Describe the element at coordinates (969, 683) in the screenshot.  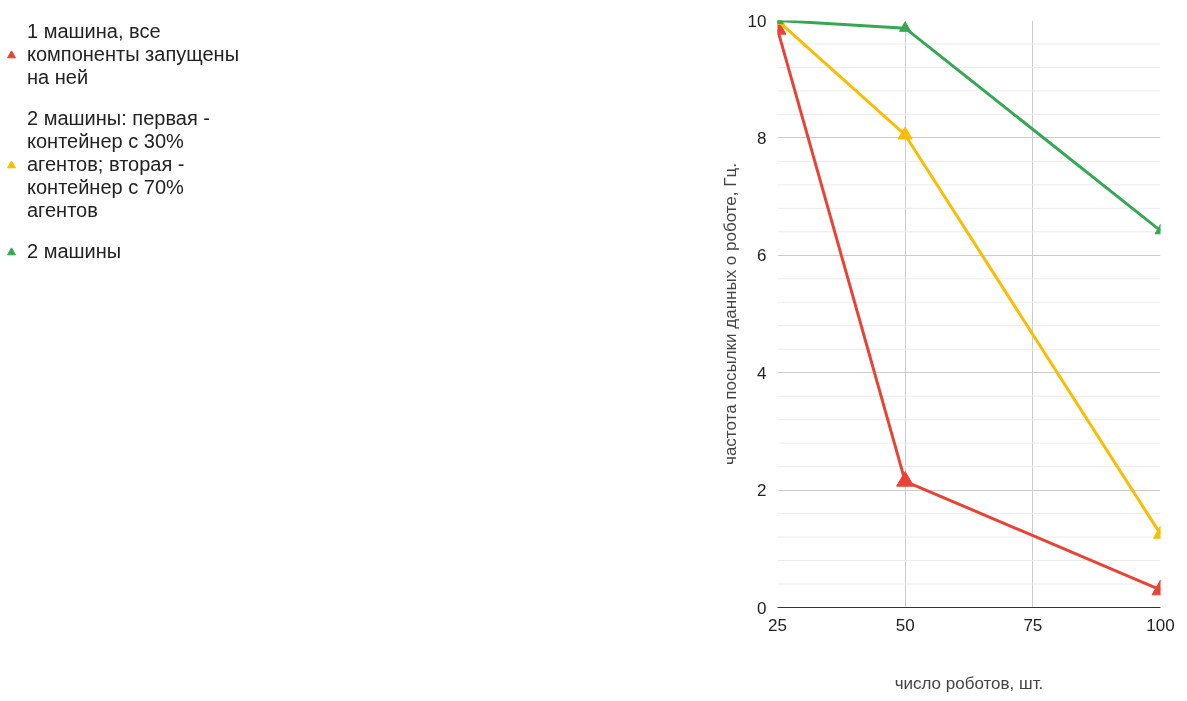
I see `x-axis-title: число роботов, шт.` at that location.